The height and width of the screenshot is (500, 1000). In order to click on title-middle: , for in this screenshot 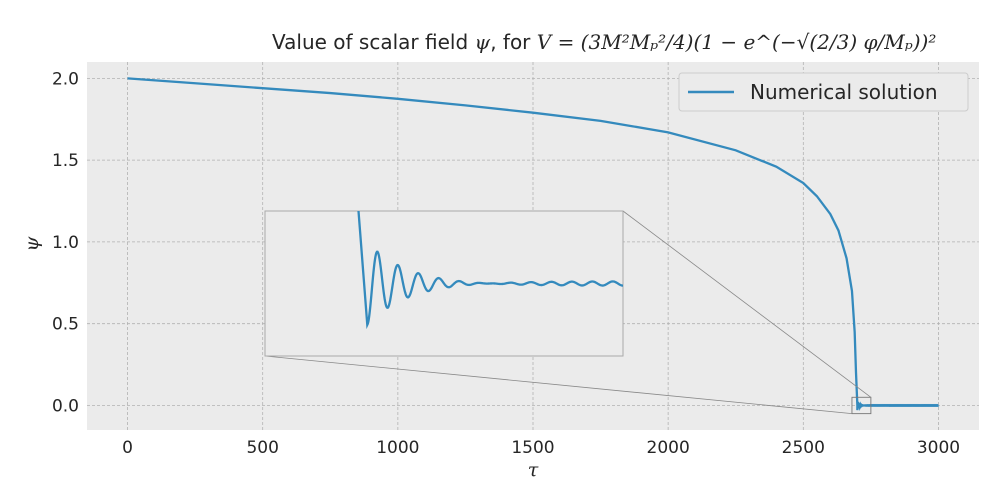, I will do `click(513, 42)`.